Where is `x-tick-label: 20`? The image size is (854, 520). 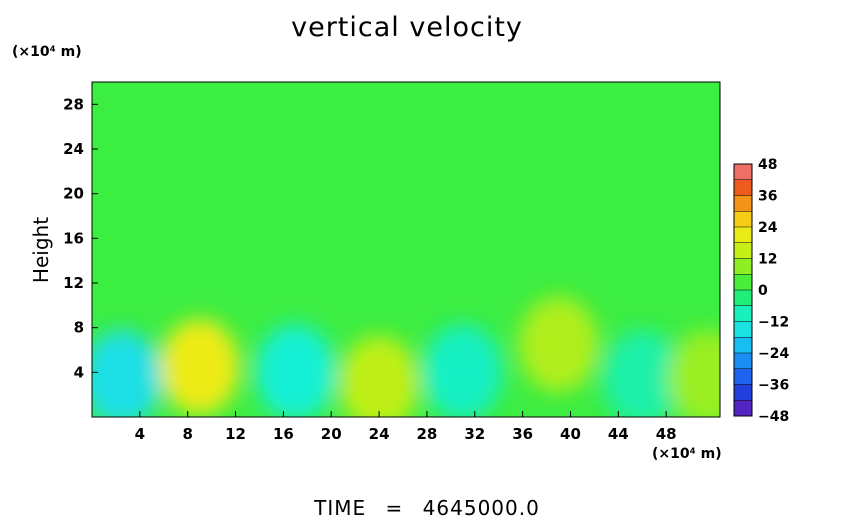
x-tick-label: 20 is located at coordinates (331, 434).